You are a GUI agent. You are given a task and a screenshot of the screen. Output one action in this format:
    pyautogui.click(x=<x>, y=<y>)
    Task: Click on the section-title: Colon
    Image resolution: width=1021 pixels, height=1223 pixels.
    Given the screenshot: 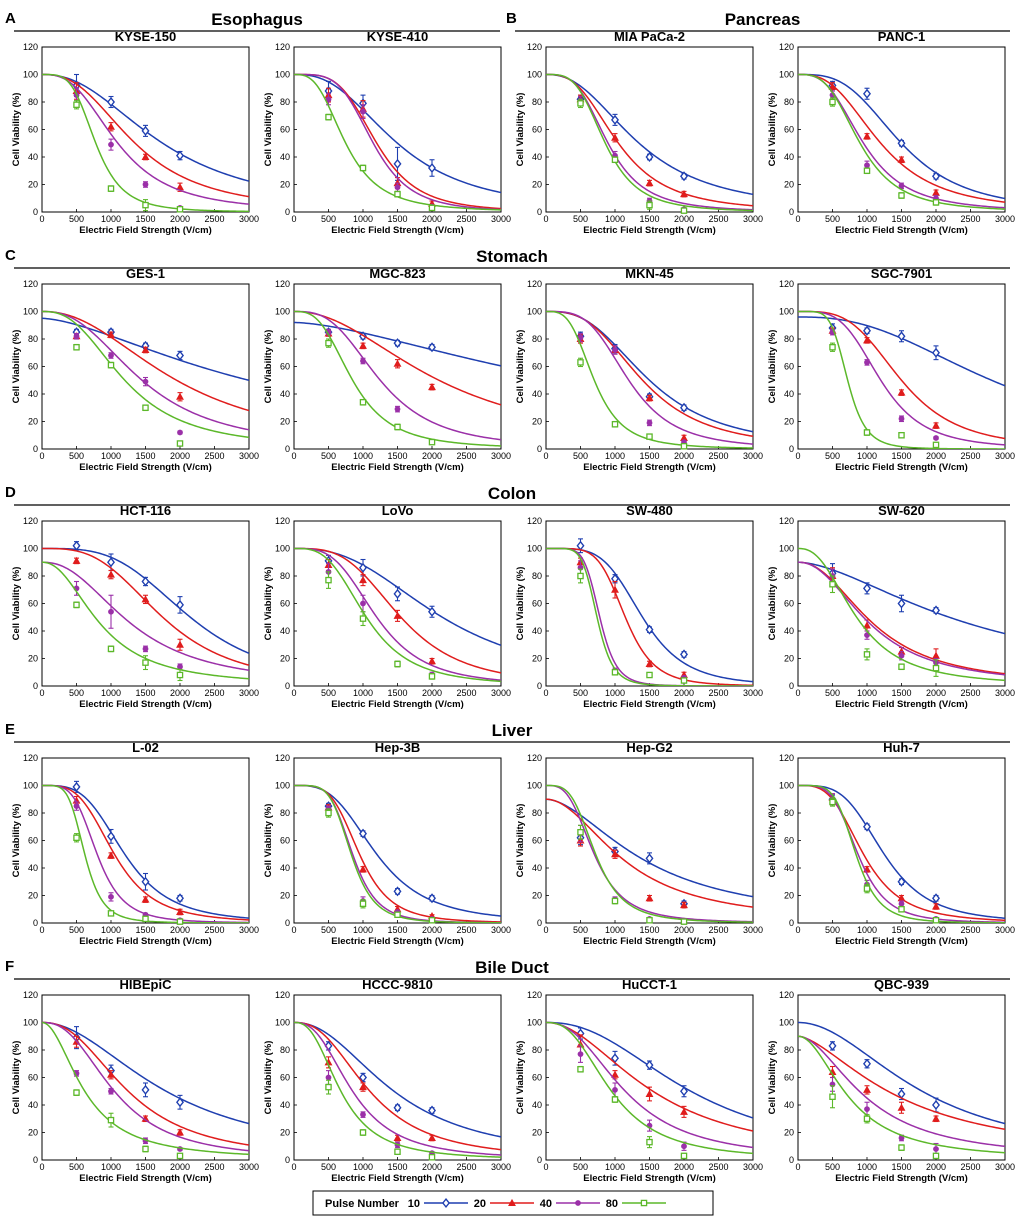 What is the action you would take?
    pyautogui.click(x=512, y=493)
    